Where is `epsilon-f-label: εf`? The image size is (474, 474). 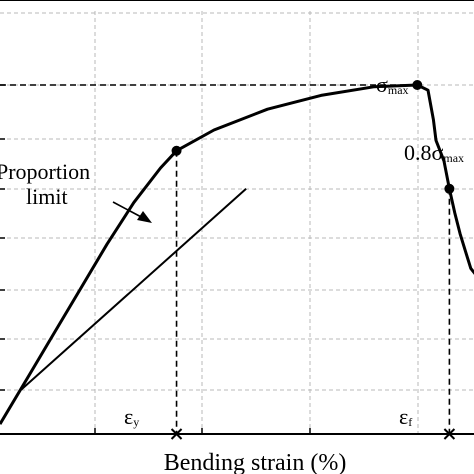 epsilon-f-label: εf is located at coordinates (405, 416).